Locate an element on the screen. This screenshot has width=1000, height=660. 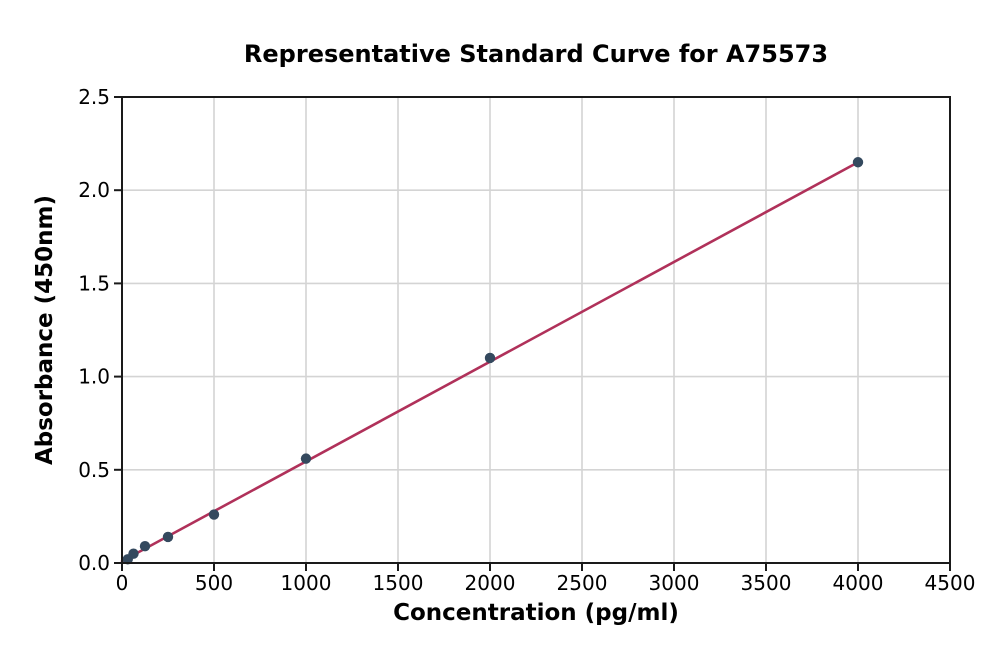
x-tick-label: 500 is located at coordinates (214, 583).